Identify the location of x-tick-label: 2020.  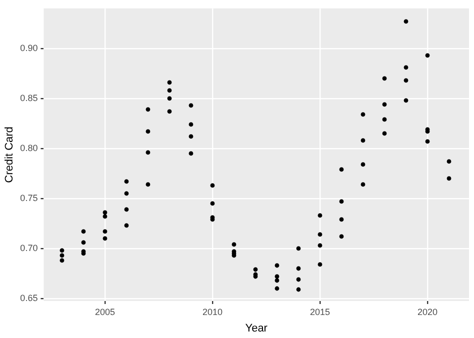
(427, 311).